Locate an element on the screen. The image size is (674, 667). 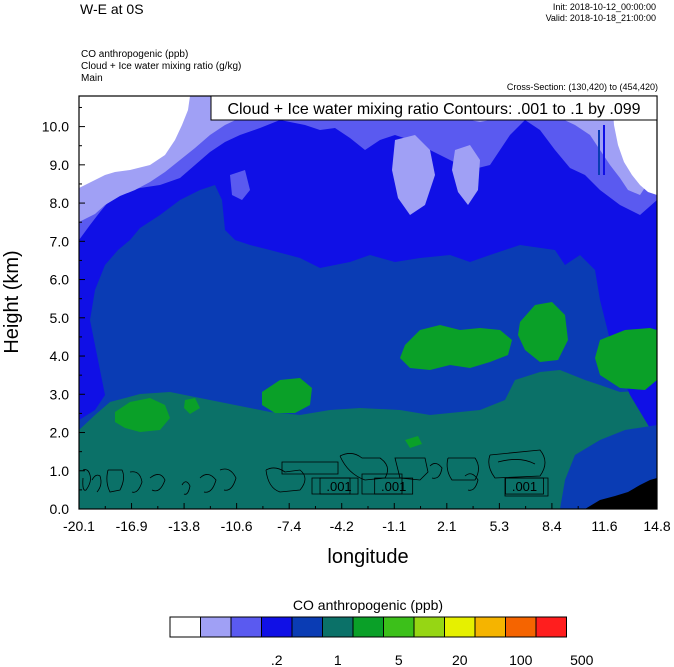
field-label-co: CO anthropogenic (ppb) is located at coordinates (135, 54).